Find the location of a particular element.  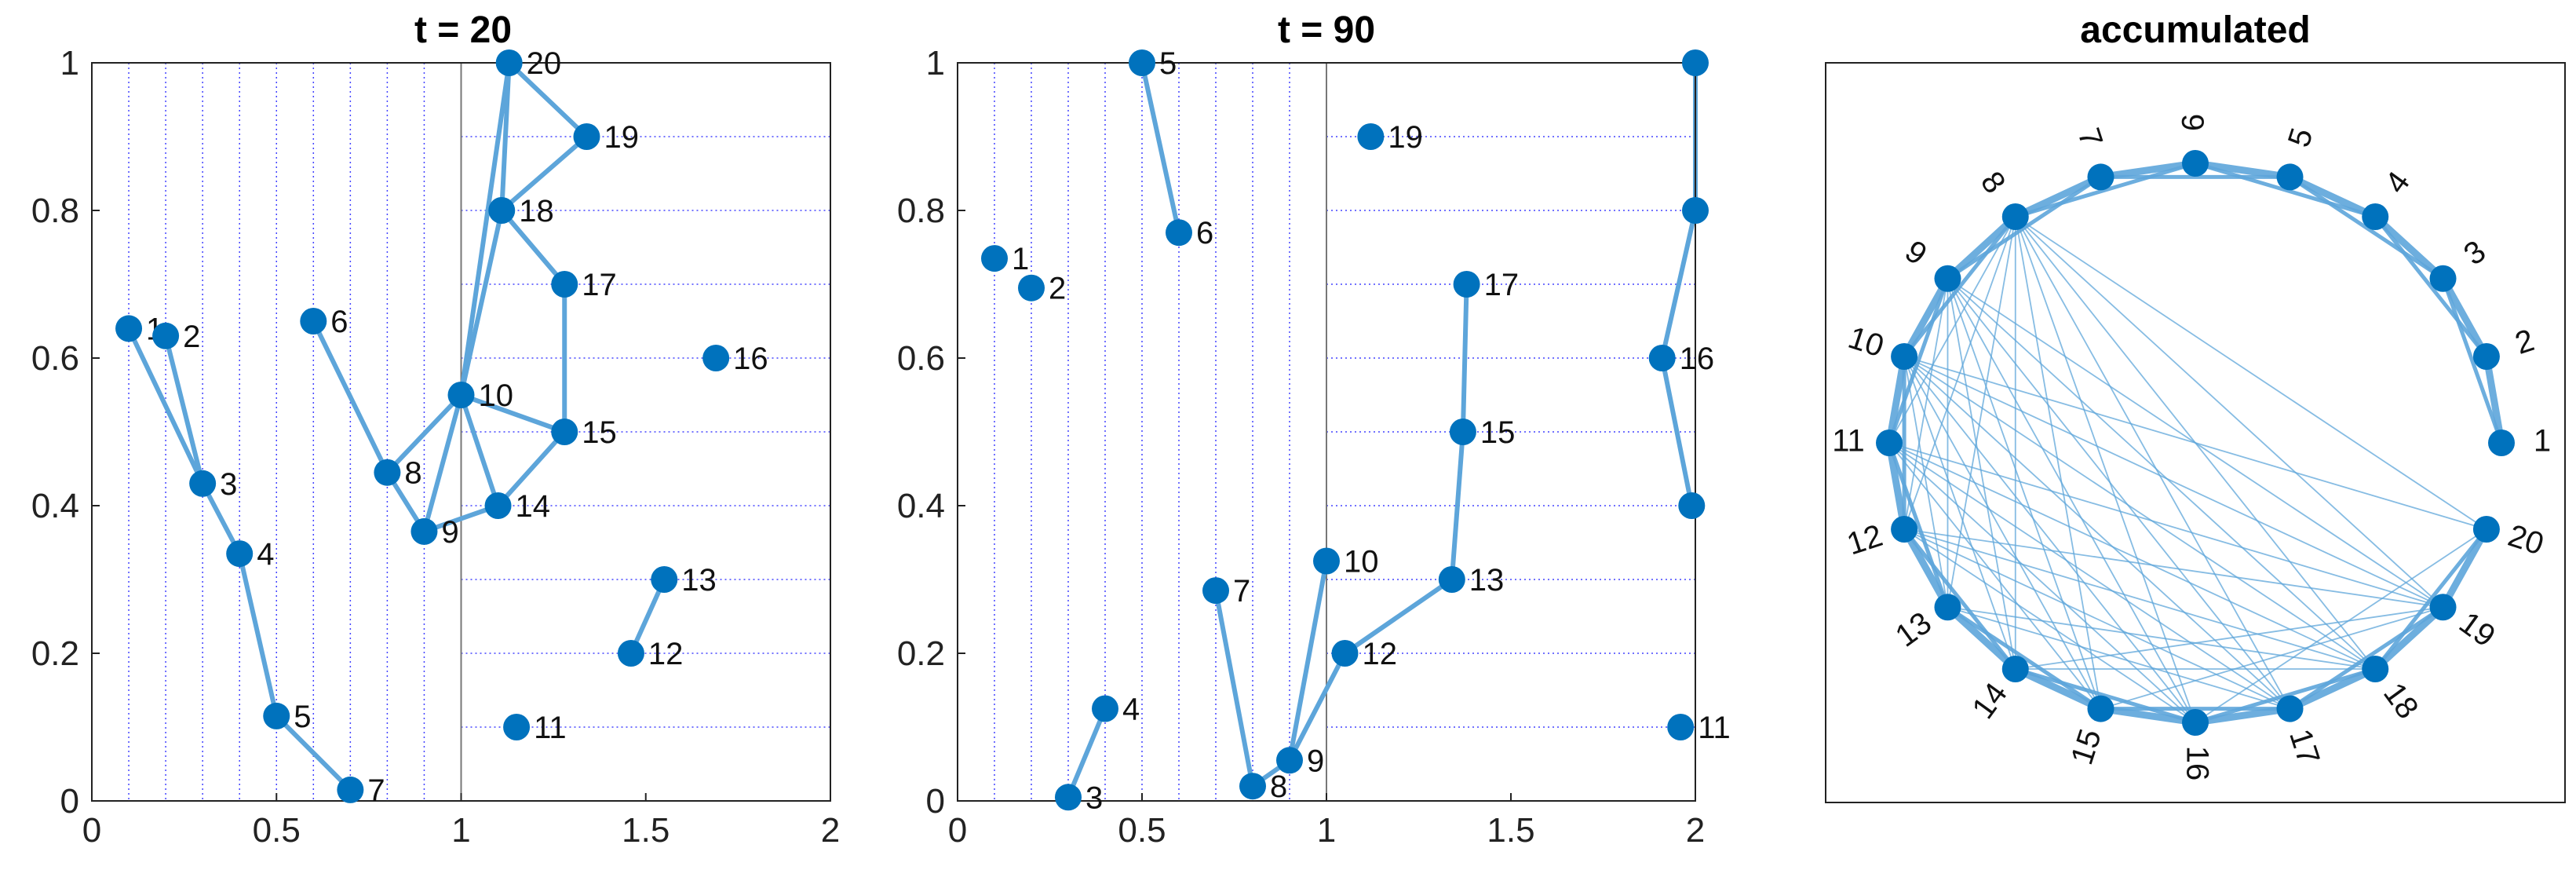

node-label: 15 is located at coordinates (2086, 747).